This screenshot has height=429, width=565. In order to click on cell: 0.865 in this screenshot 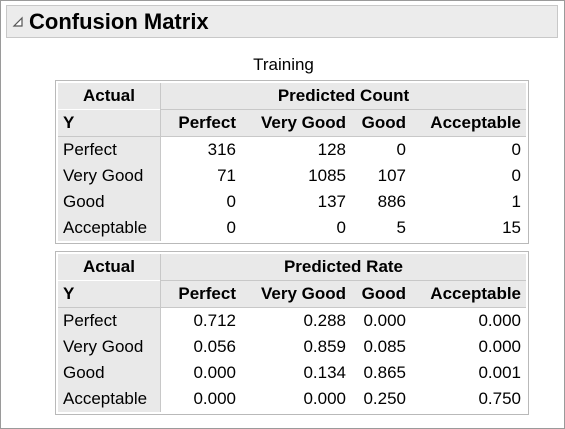, I will do `click(384, 372)`.